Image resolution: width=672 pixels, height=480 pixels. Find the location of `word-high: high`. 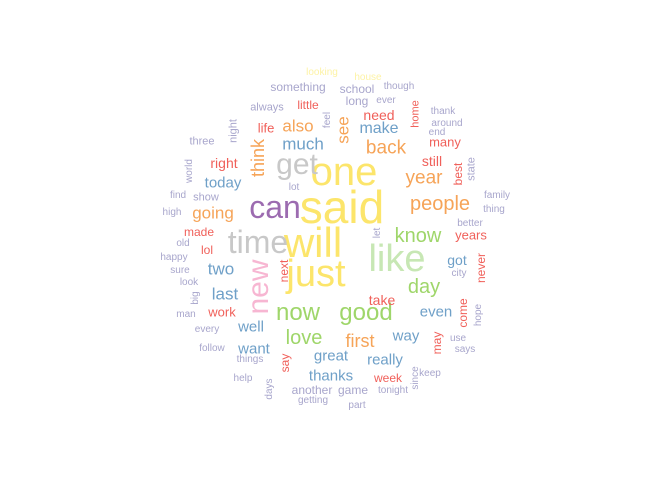

word-high: high is located at coordinates (172, 212).